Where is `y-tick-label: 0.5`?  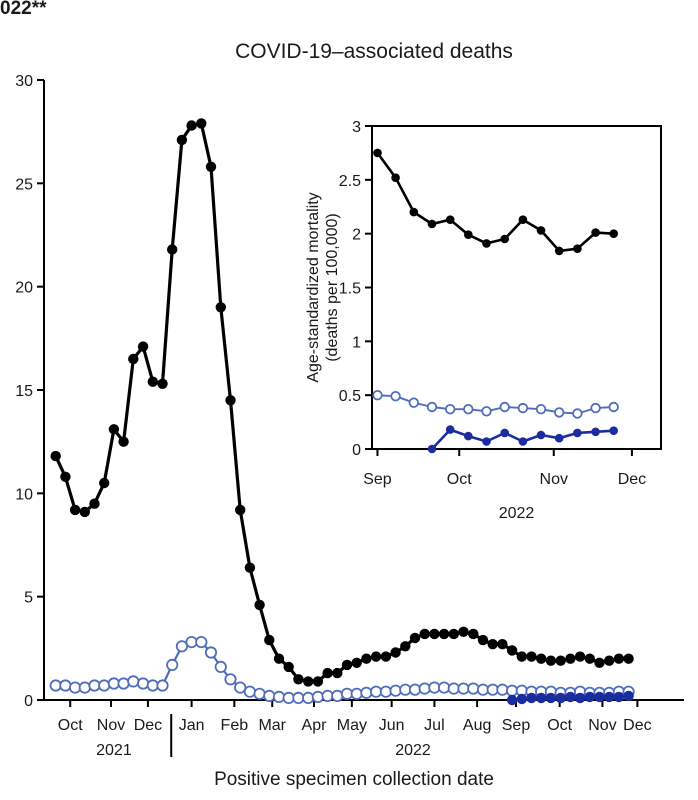 y-tick-label: 0.5 is located at coordinates (350, 396).